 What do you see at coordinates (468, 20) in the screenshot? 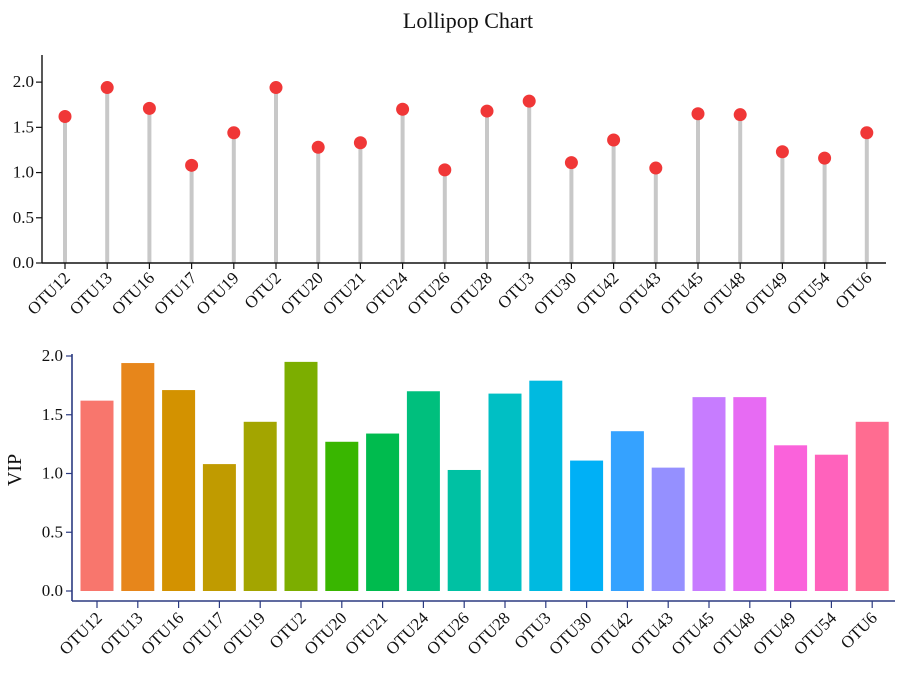
I see `chart-title: Lollipop Chart` at bounding box center [468, 20].